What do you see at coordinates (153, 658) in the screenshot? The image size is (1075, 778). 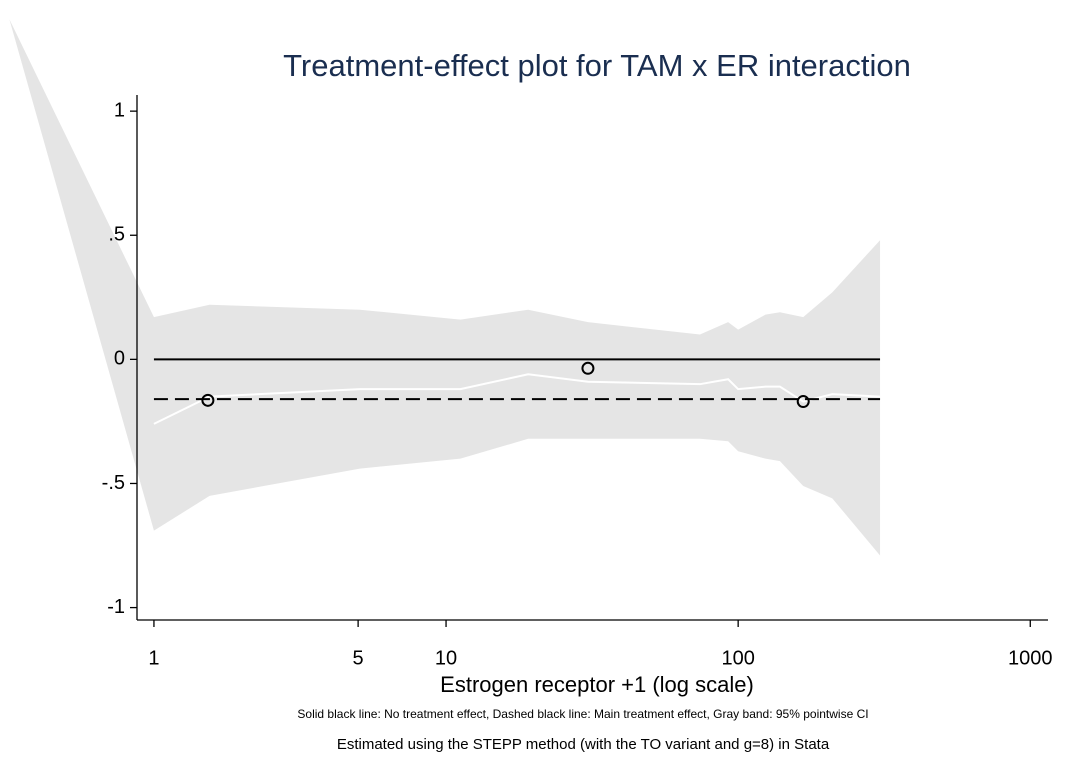 I see `x-tick-label: 1` at bounding box center [153, 658].